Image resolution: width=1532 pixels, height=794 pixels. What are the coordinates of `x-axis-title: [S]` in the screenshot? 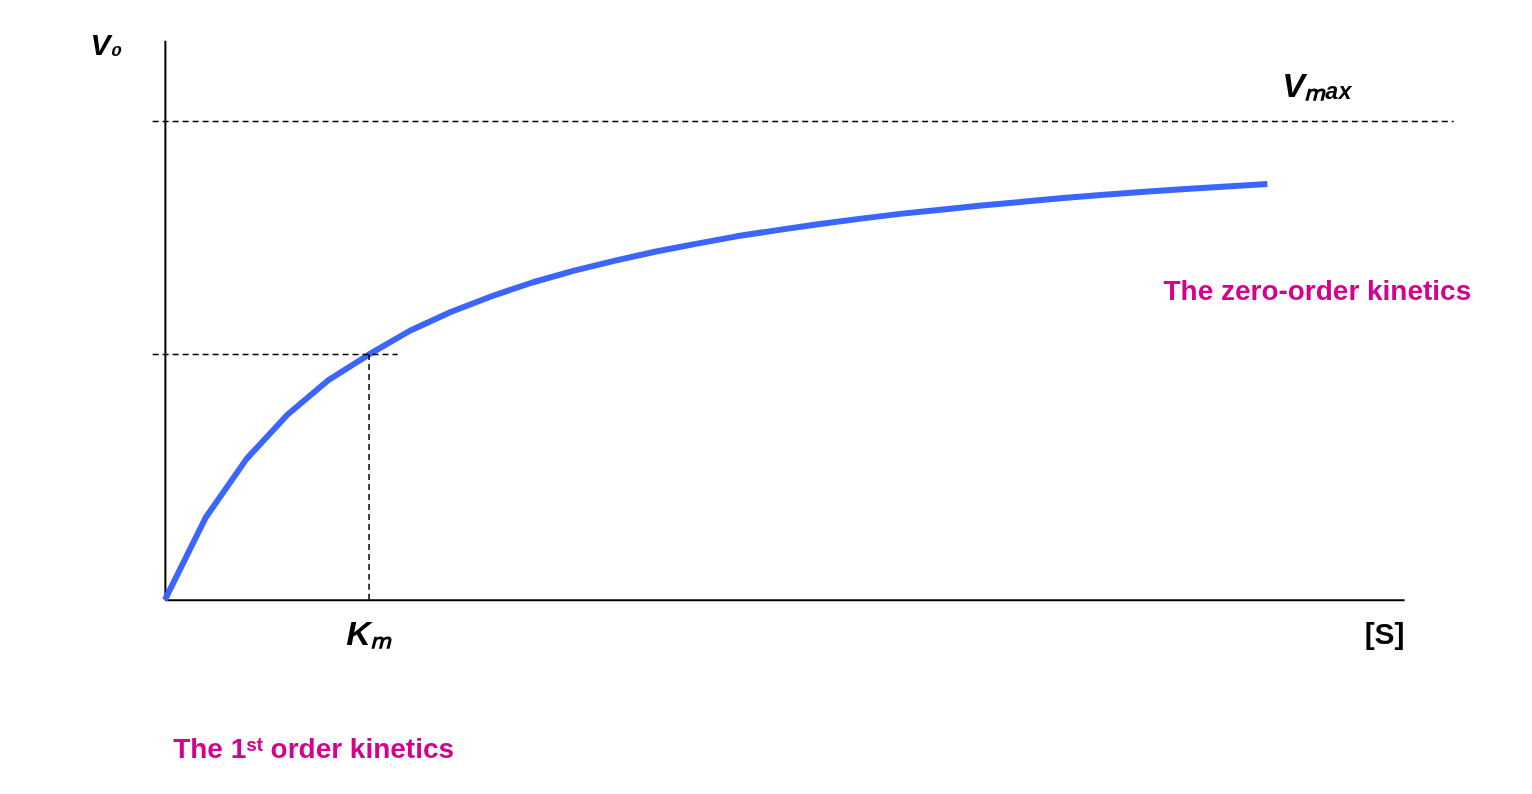 It's located at (1384, 634).